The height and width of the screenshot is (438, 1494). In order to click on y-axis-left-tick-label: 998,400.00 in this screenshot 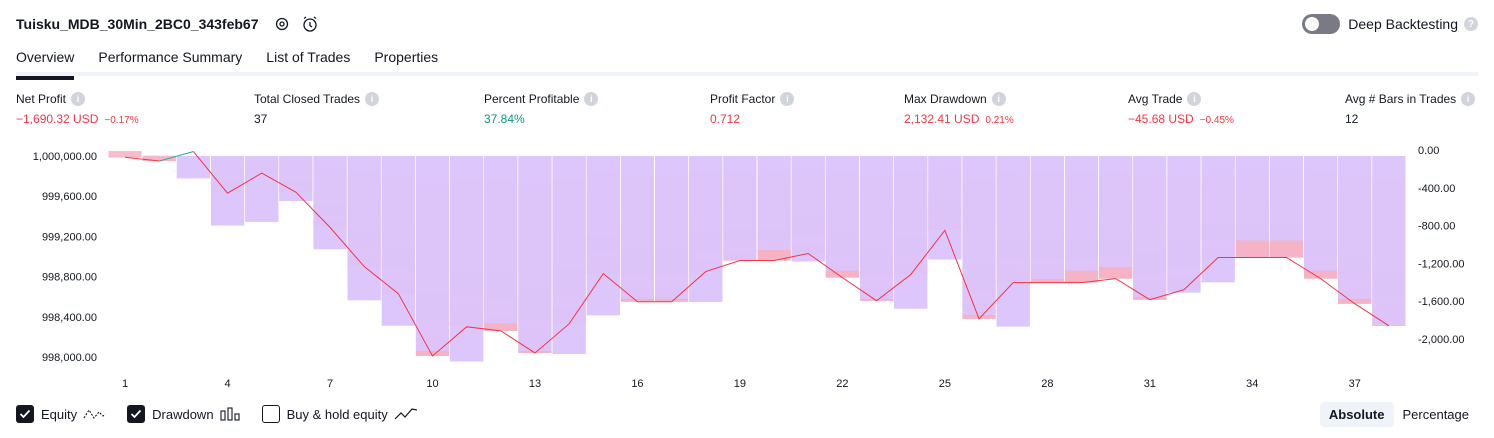, I will do `click(69, 318)`.